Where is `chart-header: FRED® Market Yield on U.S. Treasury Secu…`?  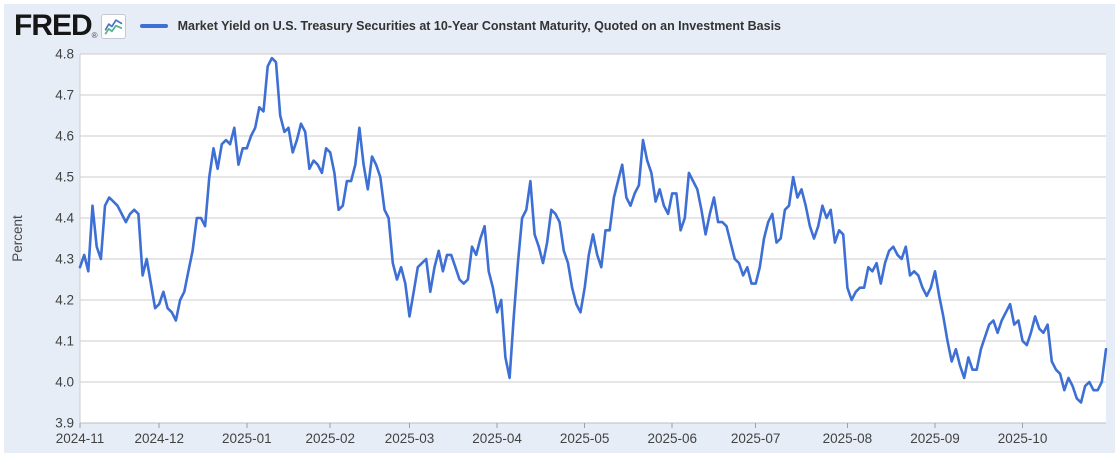
chart-header: FRED® Market Yield on U.S. Treasury Secu… is located at coordinates (397, 26).